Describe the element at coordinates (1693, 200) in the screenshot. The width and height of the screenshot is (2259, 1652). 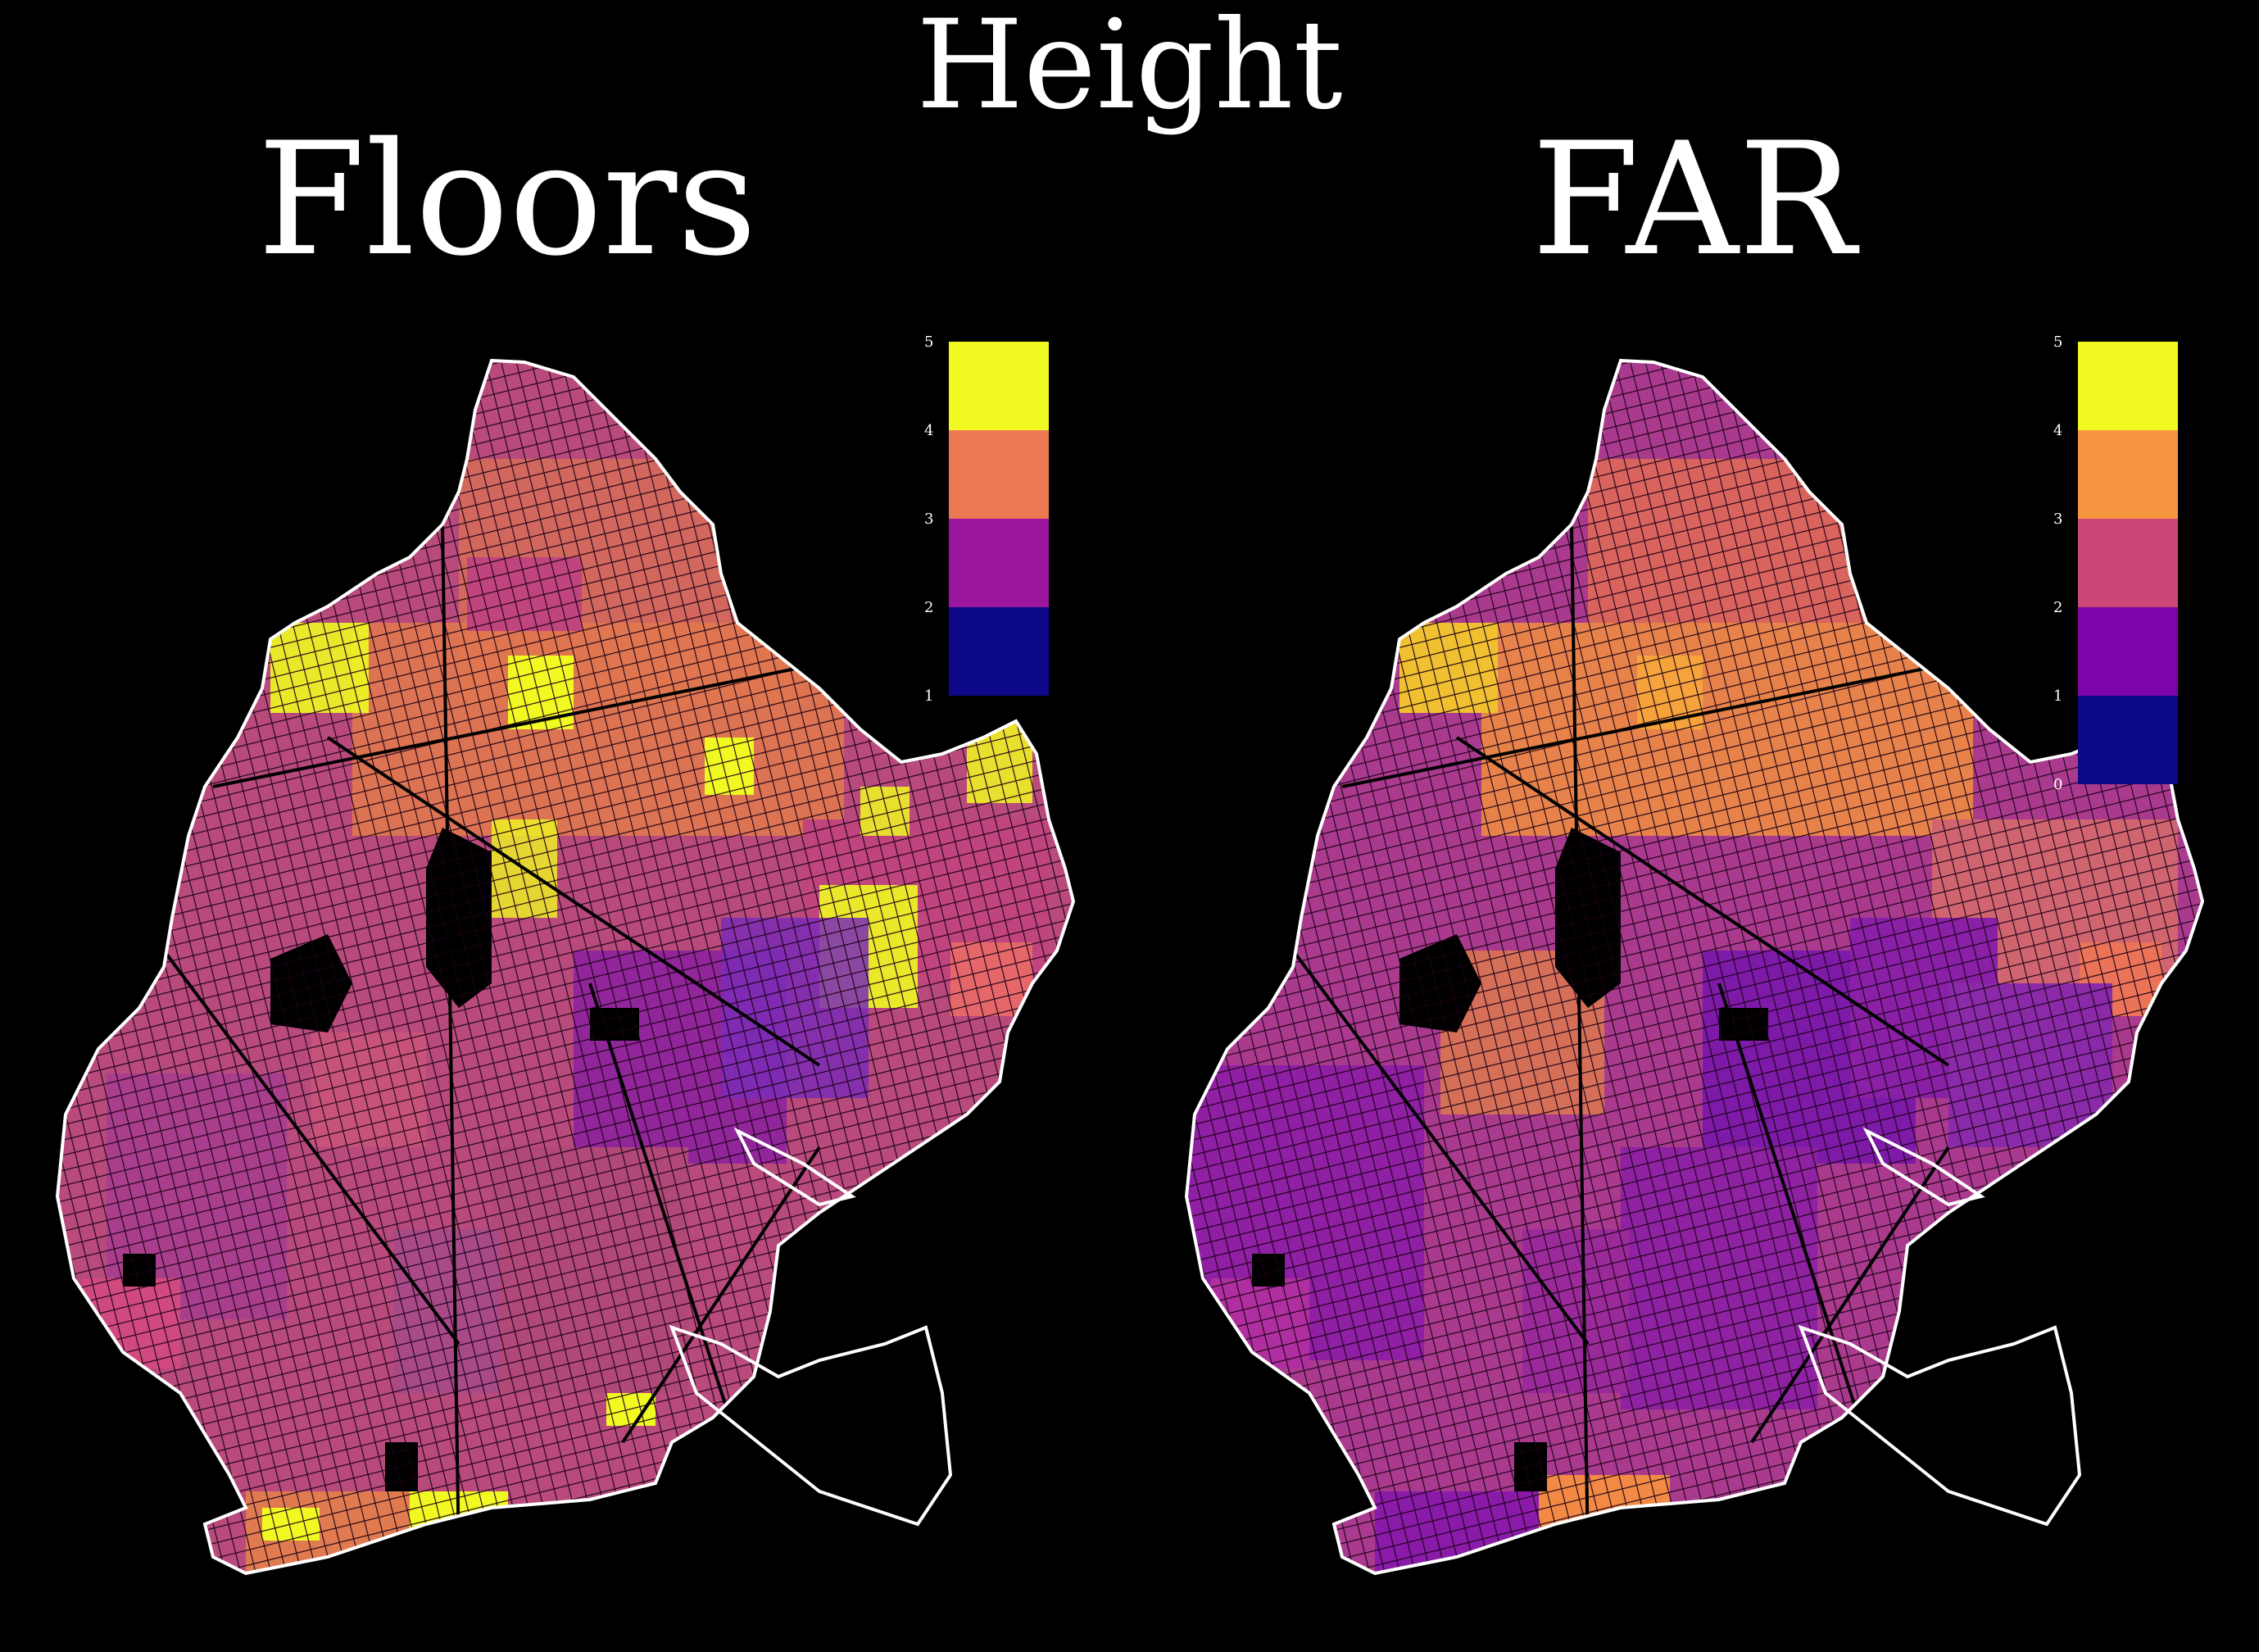
I see `far-panel-title: FAR` at that location.